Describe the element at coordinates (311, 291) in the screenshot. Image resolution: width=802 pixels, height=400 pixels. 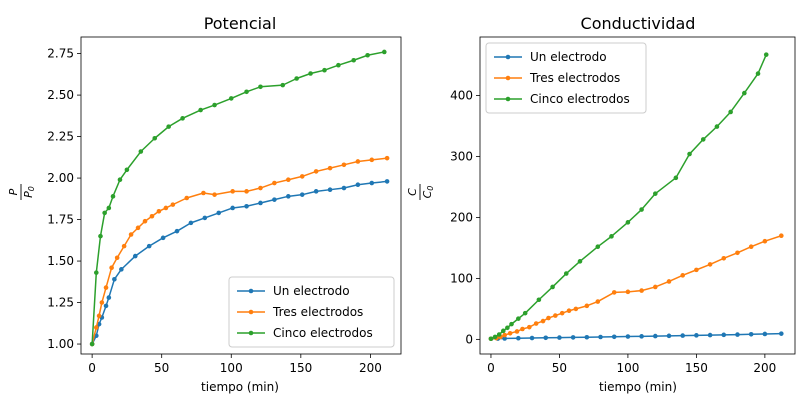
I see `legend-label: Un electrodo` at that location.